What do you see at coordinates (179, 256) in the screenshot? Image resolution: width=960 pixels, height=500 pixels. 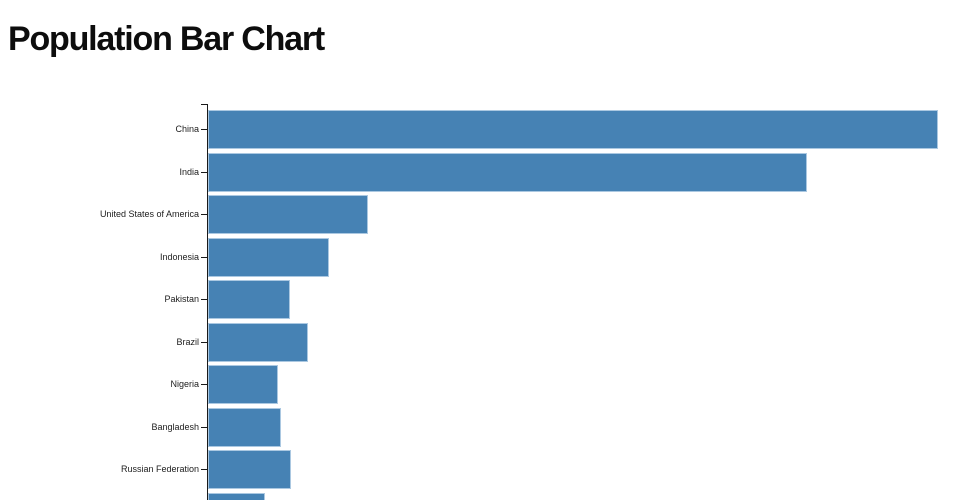 I see `category-label: Indonesia` at bounding box center [179, 256].